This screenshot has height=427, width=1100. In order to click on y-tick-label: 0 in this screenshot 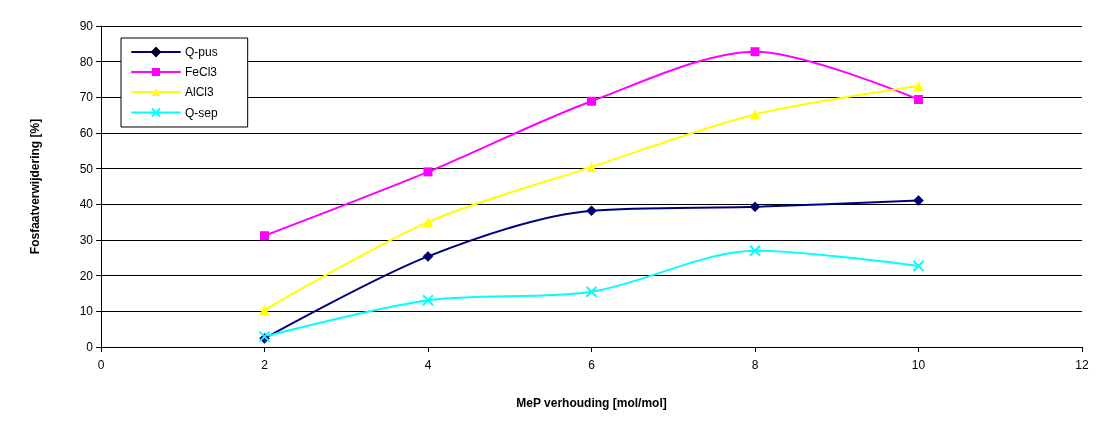, I will do `click(90, 347)`.